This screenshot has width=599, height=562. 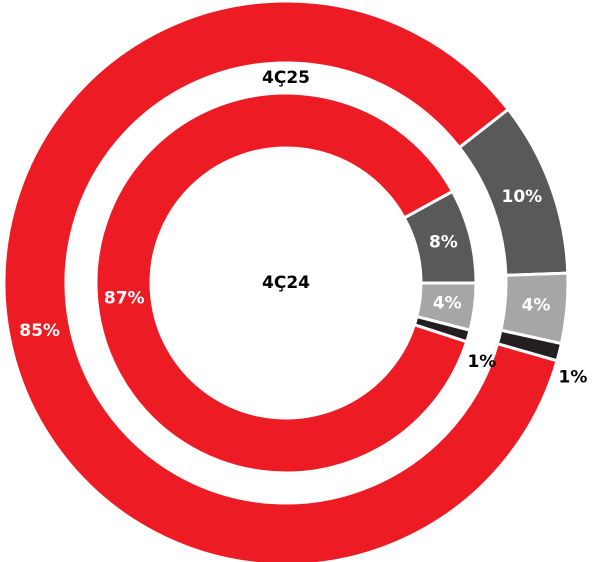 What do you see at coordinates (286, 78) in the screenshot?
I see `outer-ring-label: 4Ç25` at bounding box center [286, 78].